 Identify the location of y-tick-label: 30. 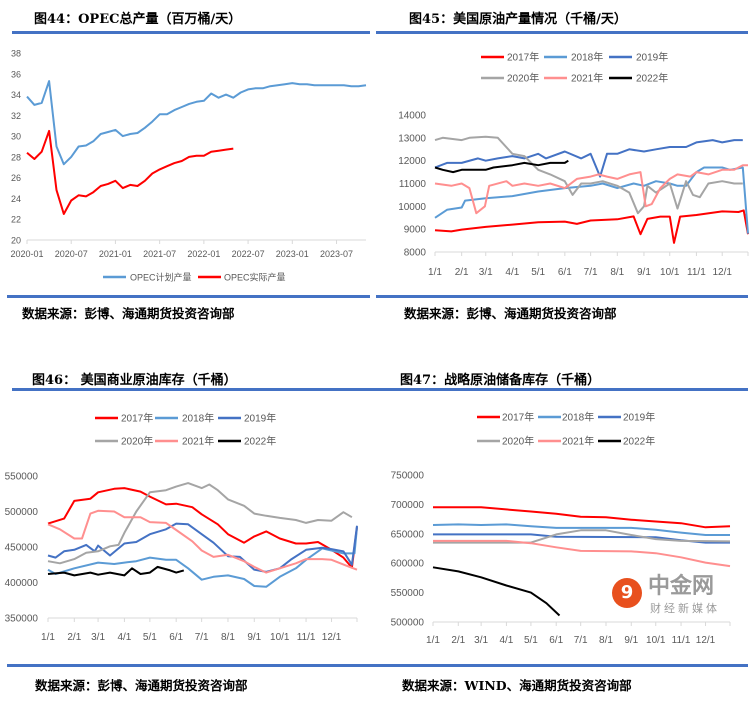
(16, 137).